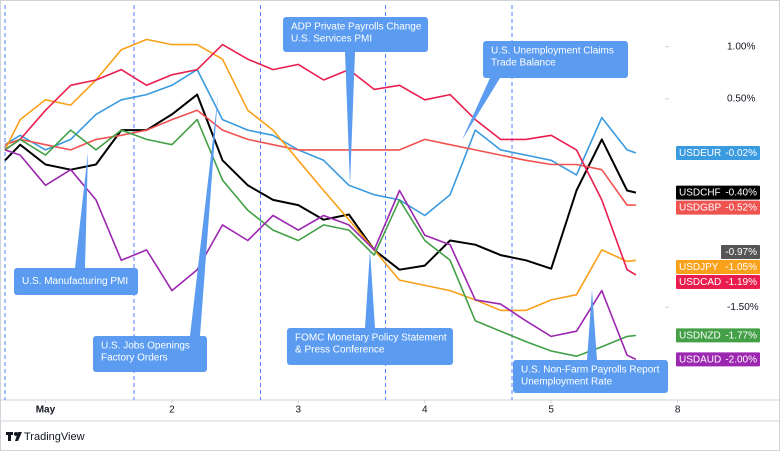 The image size is (780, 456). I want to click on x-tick-label: 5, so click(551, 410).